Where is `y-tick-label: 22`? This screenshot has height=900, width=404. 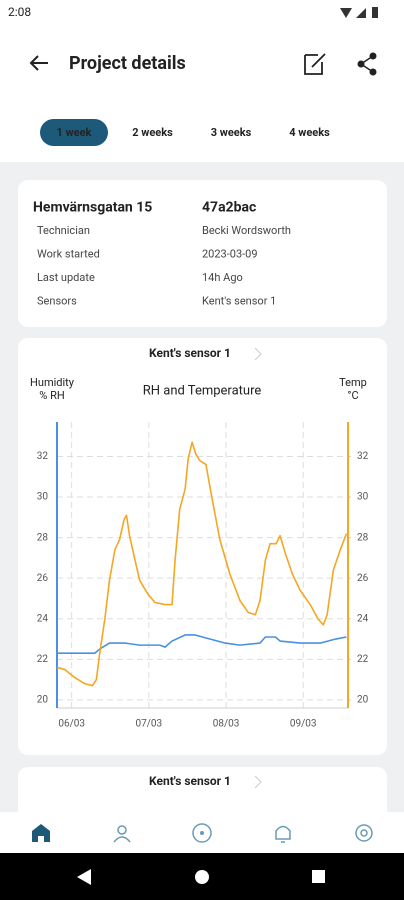
y-tick-label: 22 is located at coordinates (43, 659).